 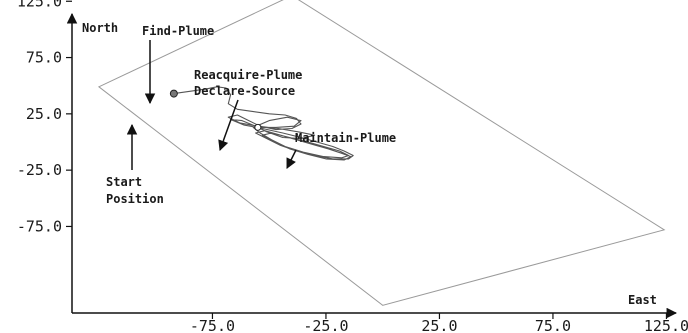 What do you see at coordinates (325, 325) in the screenshot?
I see `x-tick-label: -25.0` at bounding box center [325, 325].